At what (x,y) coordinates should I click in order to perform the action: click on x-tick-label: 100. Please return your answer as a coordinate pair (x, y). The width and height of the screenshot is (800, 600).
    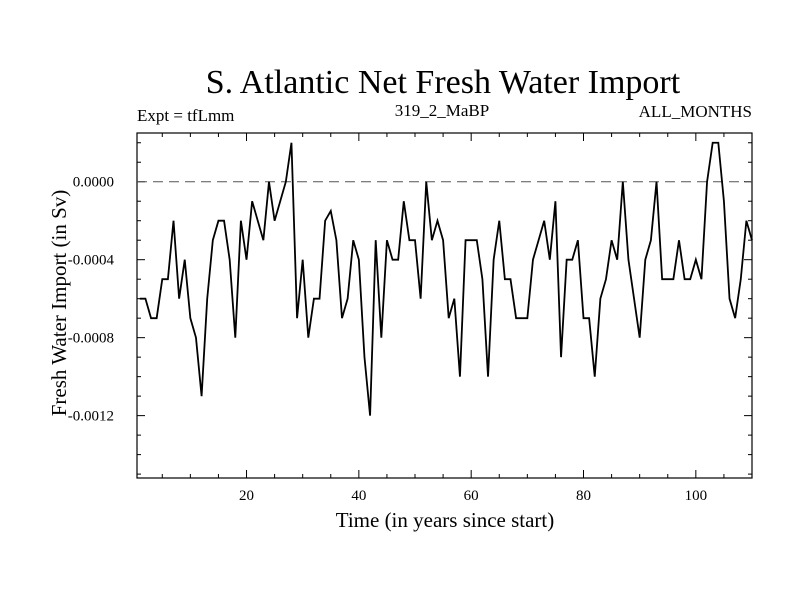
    Looking at the image, I should click on (696, 496).